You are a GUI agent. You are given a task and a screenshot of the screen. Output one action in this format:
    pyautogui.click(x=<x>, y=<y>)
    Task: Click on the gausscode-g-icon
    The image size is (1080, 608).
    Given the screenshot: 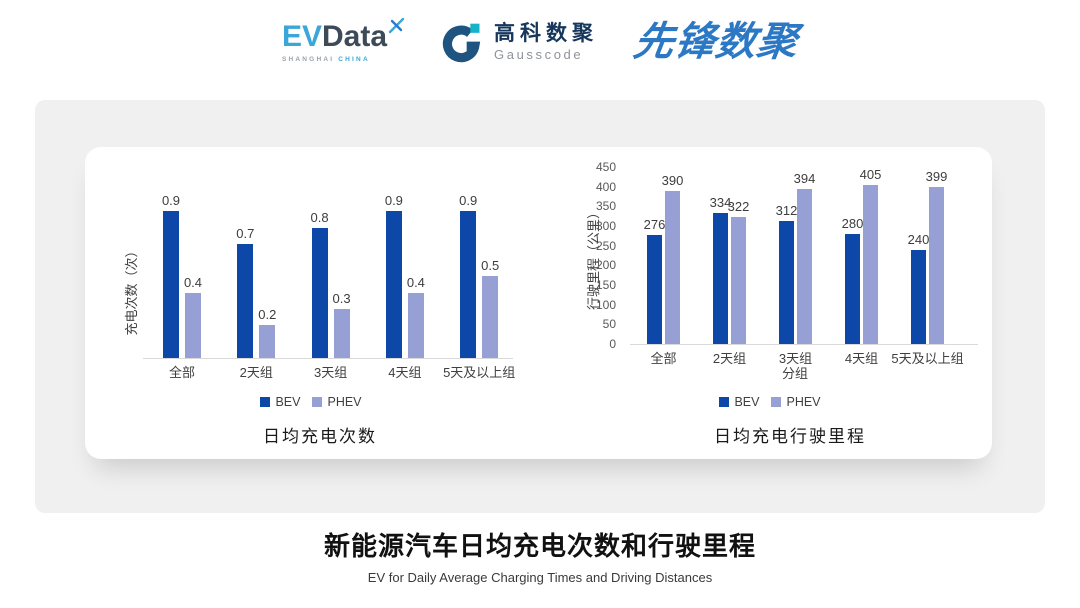 What is the action you would take?
    pyautogui.click(x=461, y=43)
    